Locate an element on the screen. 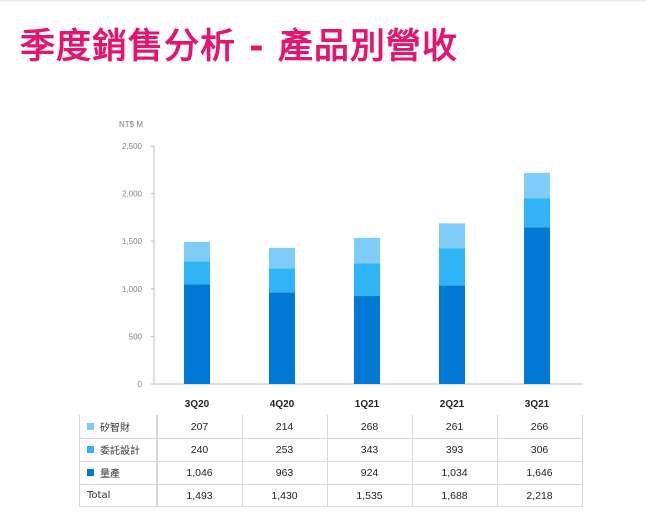 This screenshot has width=646, height=519. page-title: 季度銷售分析 - 產品別營收 is located at coordinates (239, 47).